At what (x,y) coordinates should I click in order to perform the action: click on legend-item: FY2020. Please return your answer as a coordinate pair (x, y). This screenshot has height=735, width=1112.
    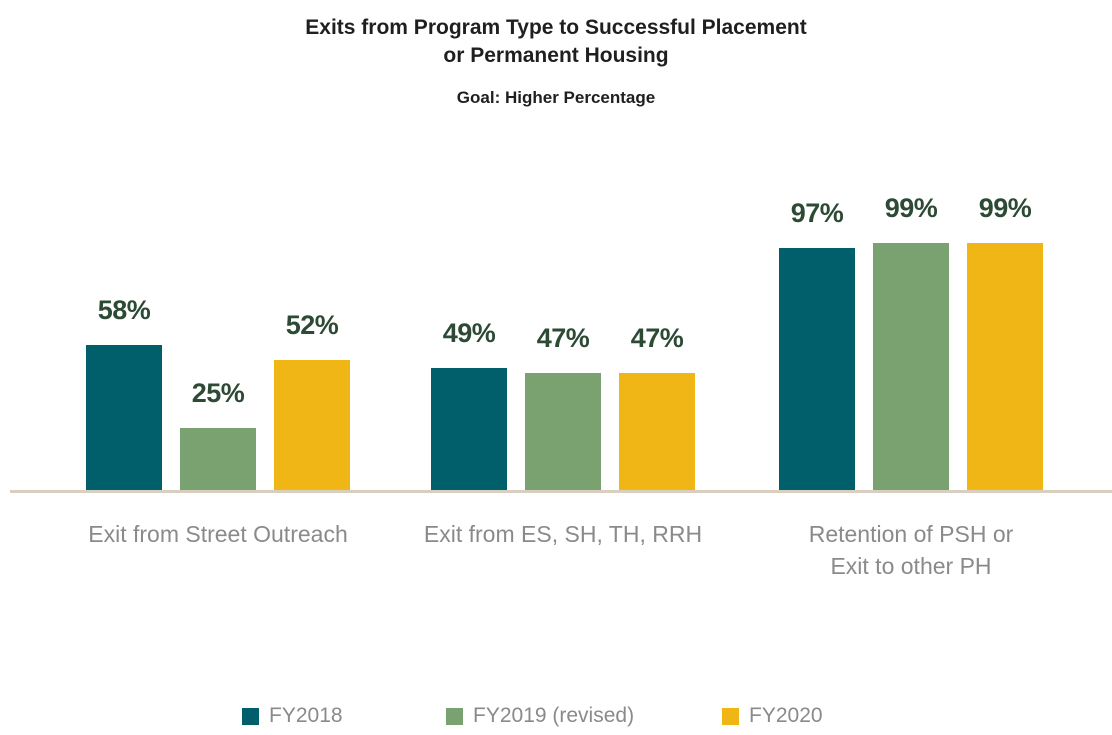
    Looking at the image, I should click on (772, 716).